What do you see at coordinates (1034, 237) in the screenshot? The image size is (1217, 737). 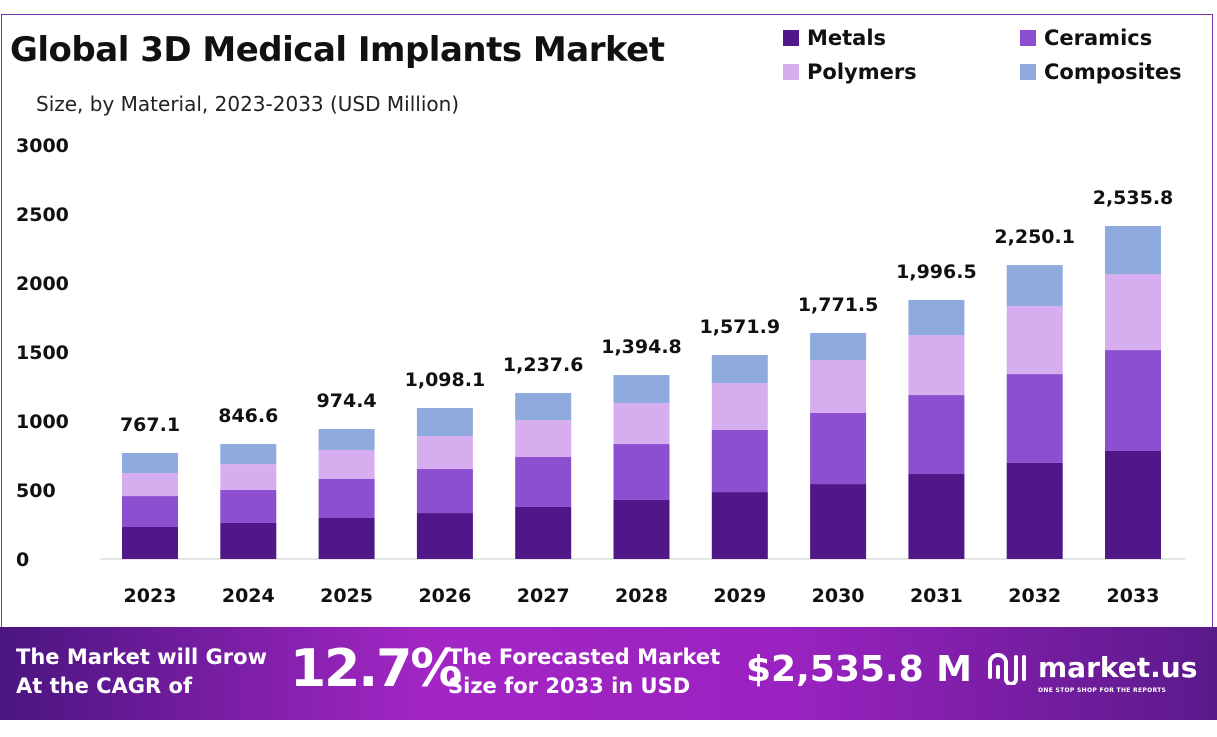 I see `total-label: 2,250.1` at bounding box center [1034, 237].